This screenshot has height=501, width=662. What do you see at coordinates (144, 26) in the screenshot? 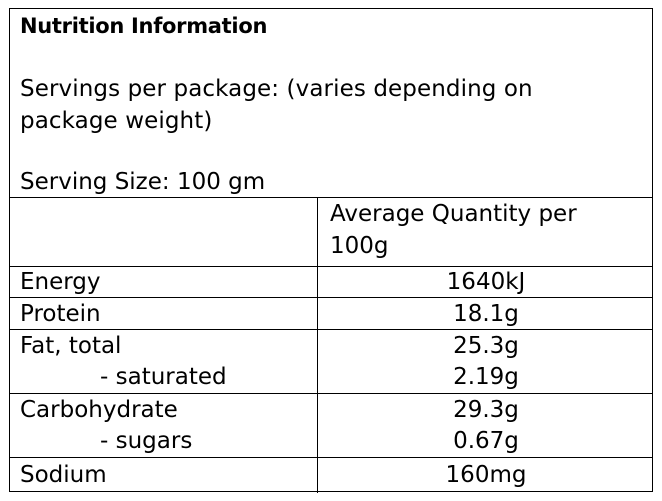
I see `panel-title: Nutrition Information` at bounding box center [144, 26].